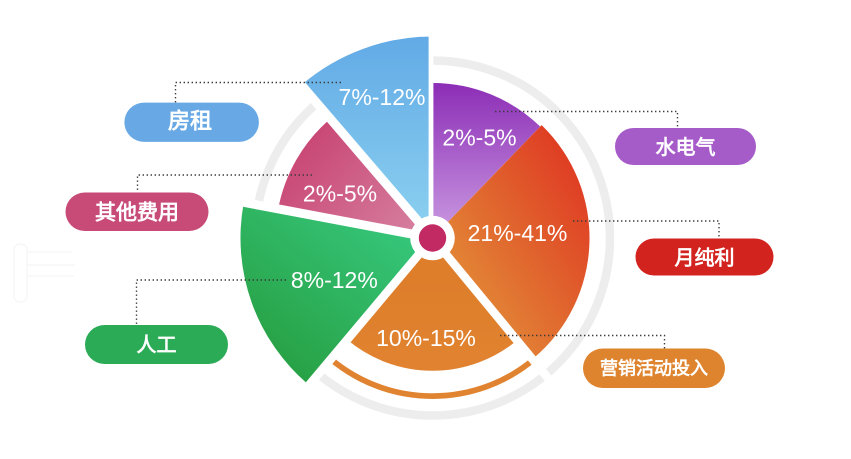  I want to click on svg-text: 人工, so click(157, 345).